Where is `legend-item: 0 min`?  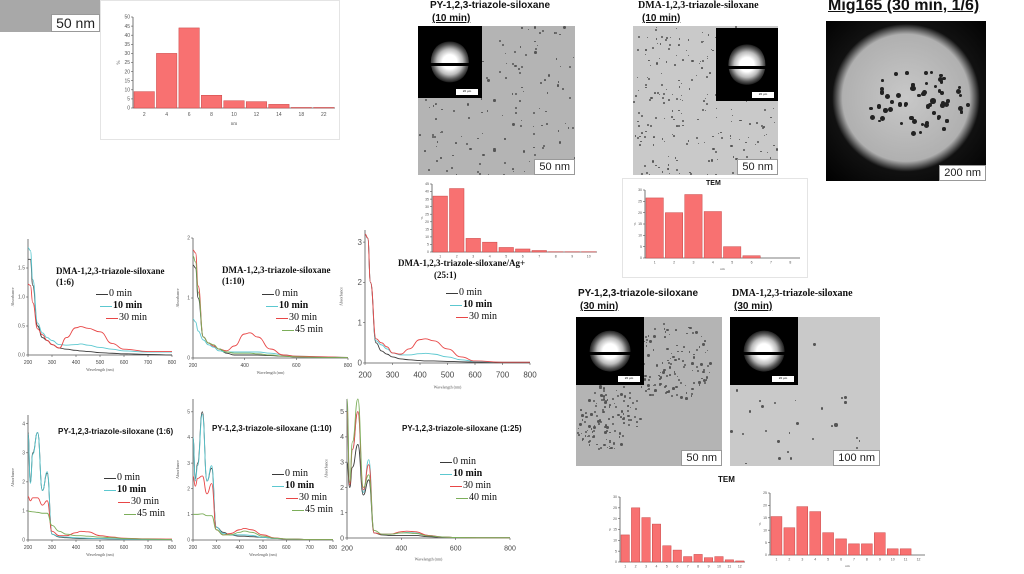 legend-item: 0 min is located at coordinates (297, 473).